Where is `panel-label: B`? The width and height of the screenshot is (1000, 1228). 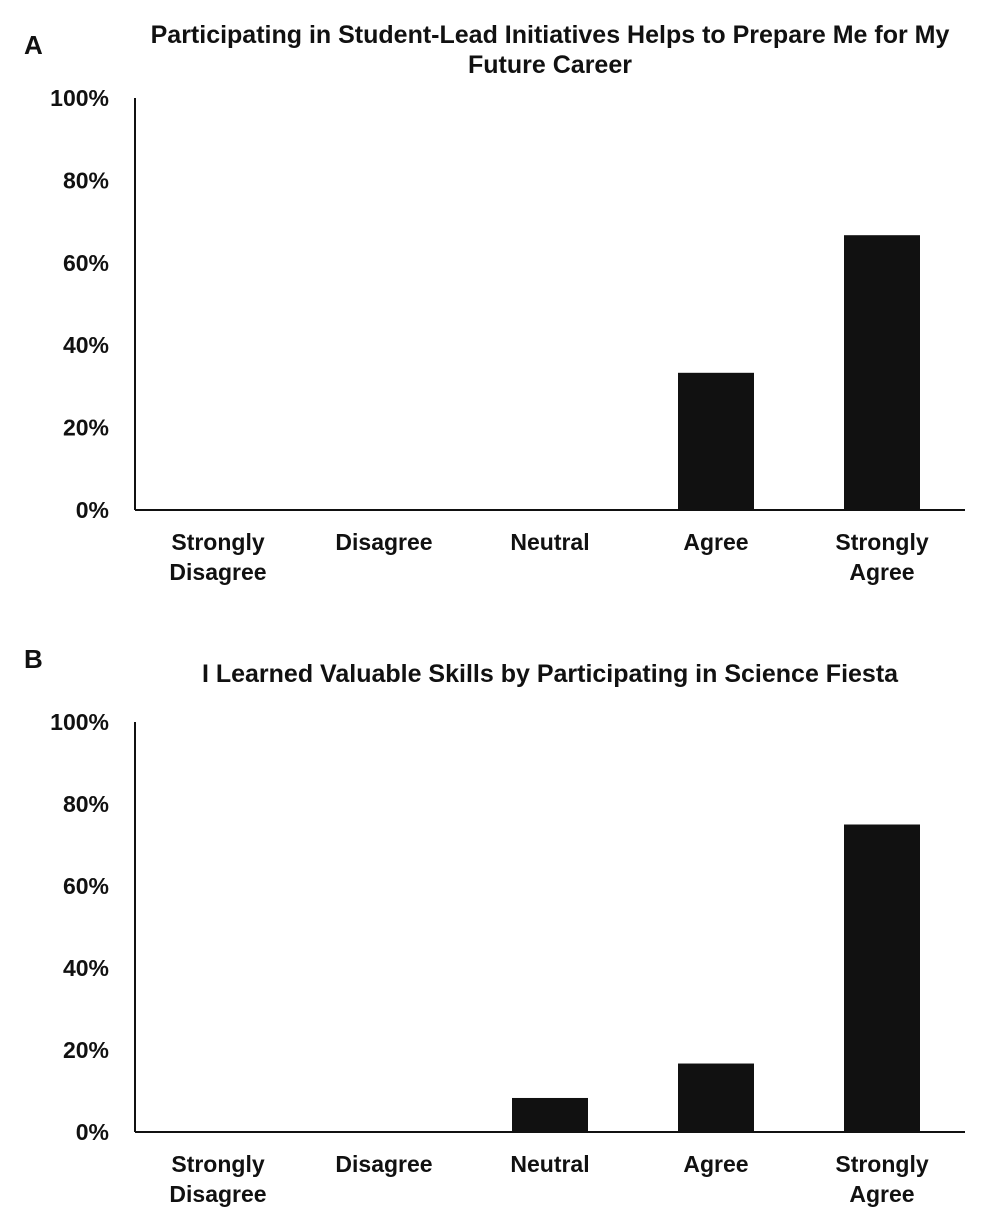 panel-label: B is located at coordinates (33, 659).